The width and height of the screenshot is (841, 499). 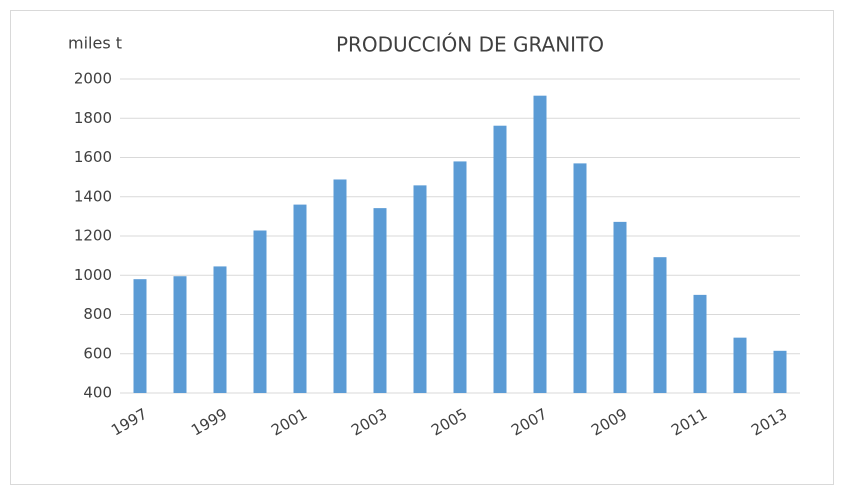 I want to click on y-tick-label: 600, so click(x=97, y=353).